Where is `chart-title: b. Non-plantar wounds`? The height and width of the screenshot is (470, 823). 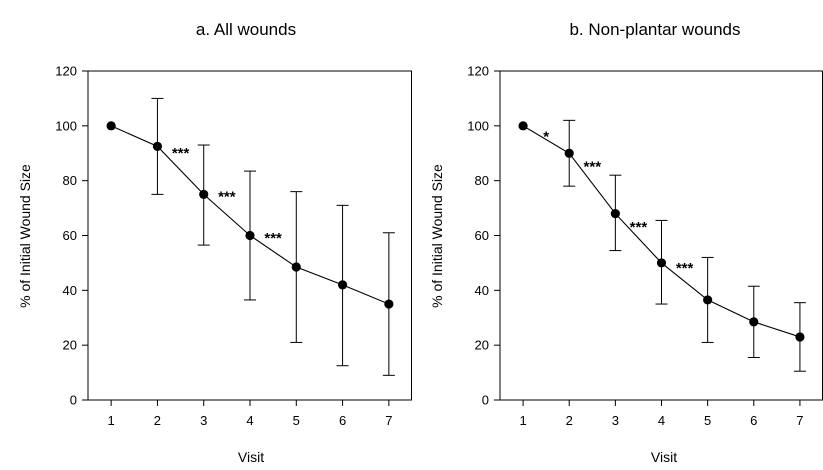 chart-title: b. Non-plantar wounds is located at coordinates (654, 29).